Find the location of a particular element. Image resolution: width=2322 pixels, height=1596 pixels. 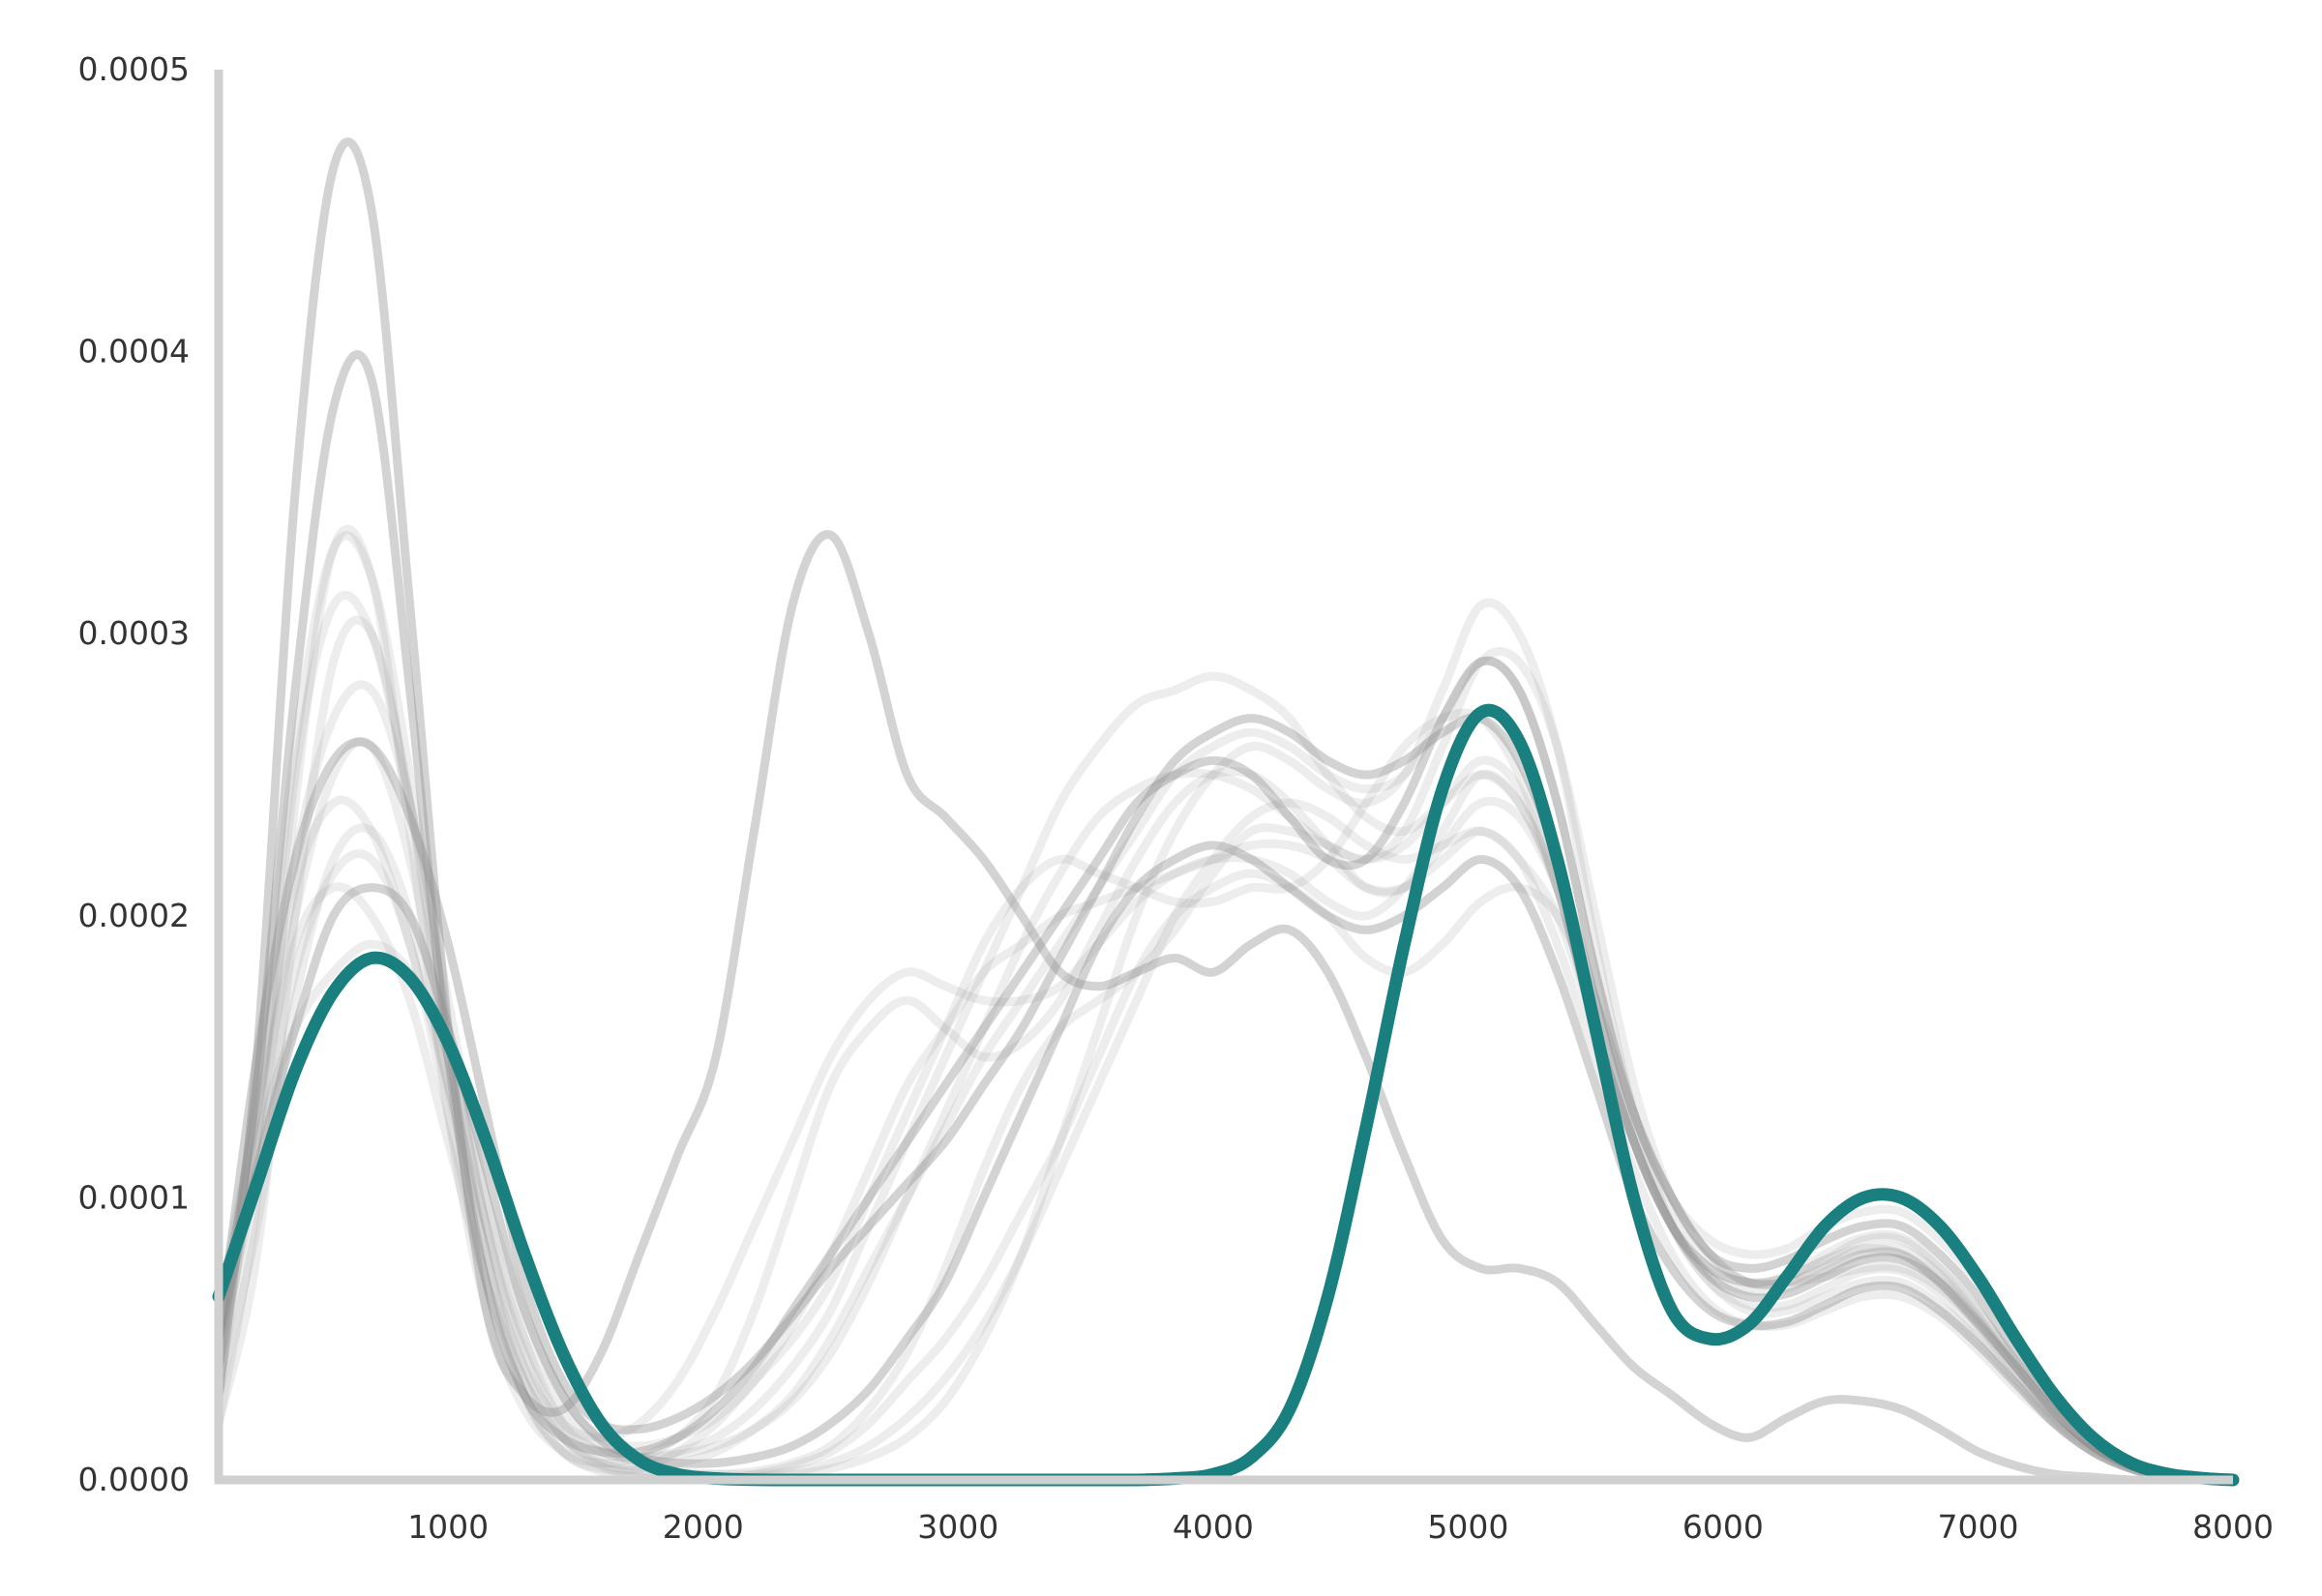

y-tick-label: 0.0003 is located at coordinates (134, 633).